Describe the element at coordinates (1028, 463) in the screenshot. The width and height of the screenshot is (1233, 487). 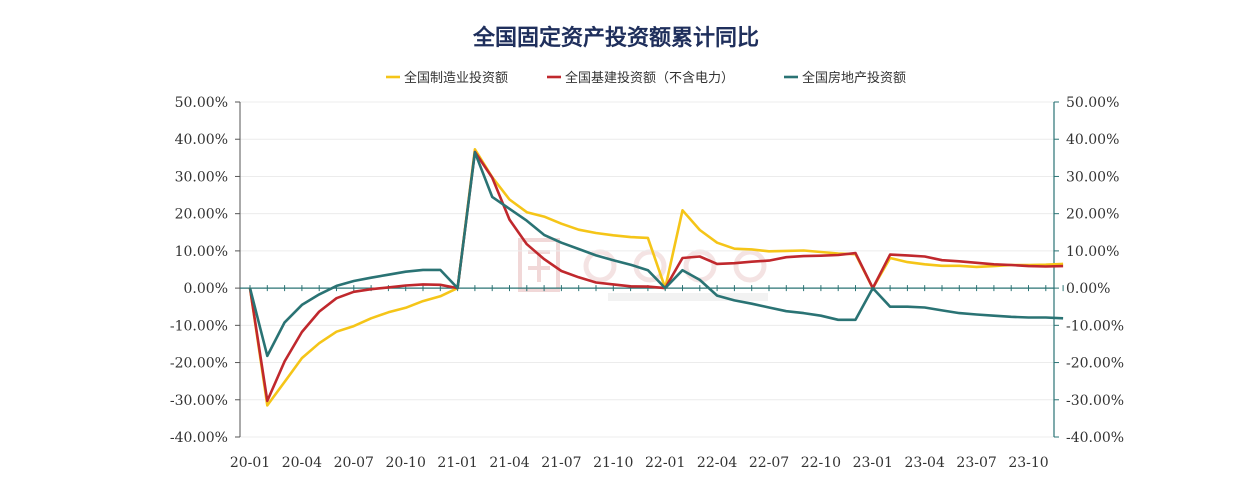
I see `x-tick-label: 23-10` at that location.